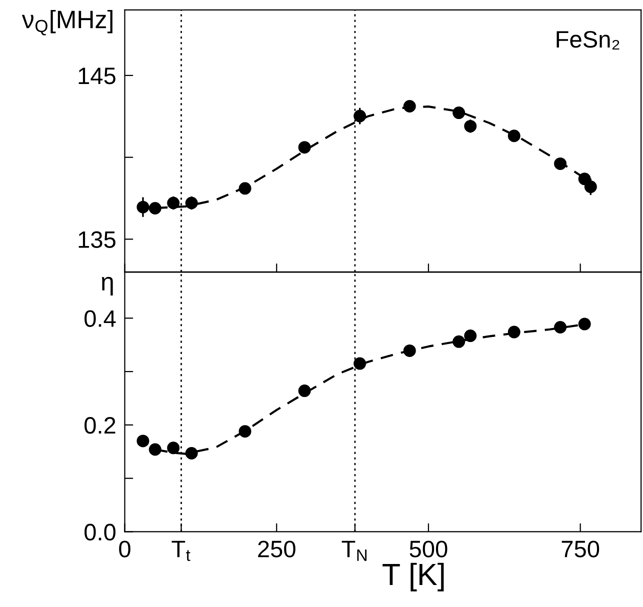  Describe the element at coordinates (97, 76) in the screenshot. I see `y-tick-label: 145` at that location.